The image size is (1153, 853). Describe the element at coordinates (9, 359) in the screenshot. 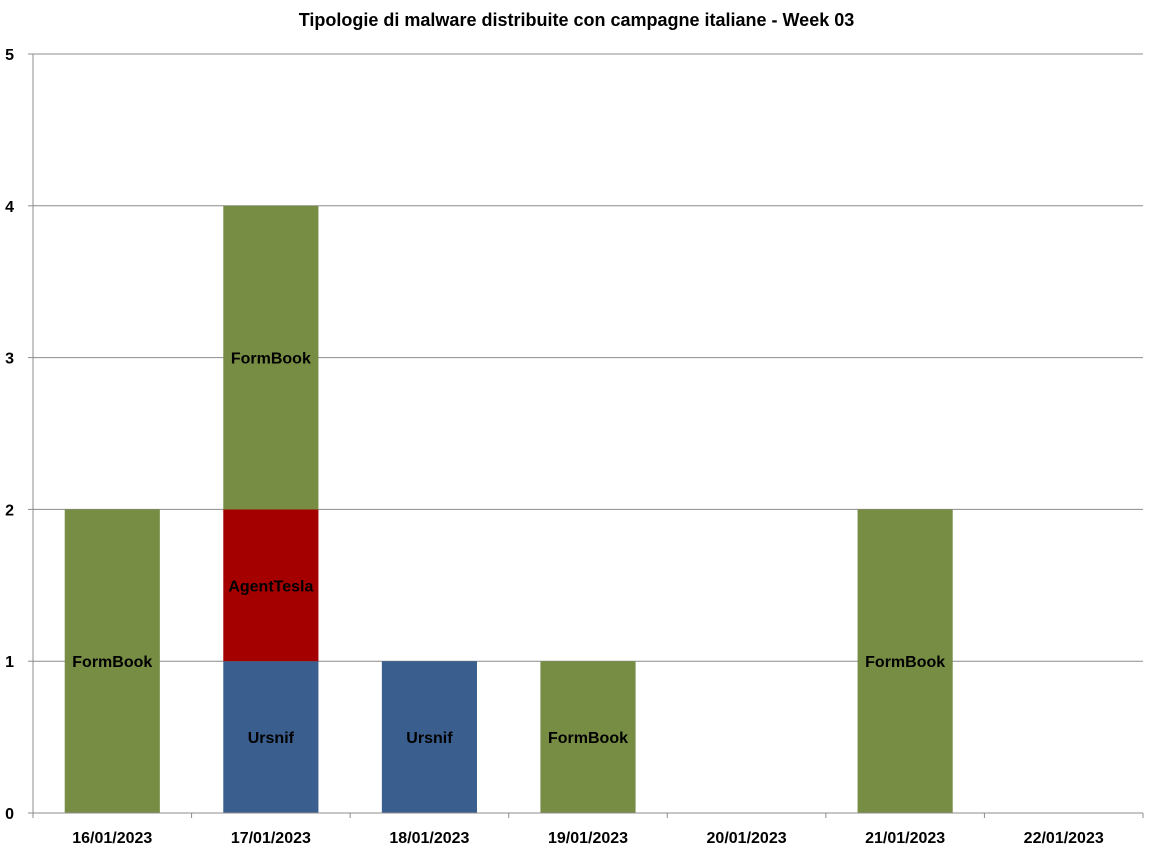

I see `y-tick-label: 3` at that location.